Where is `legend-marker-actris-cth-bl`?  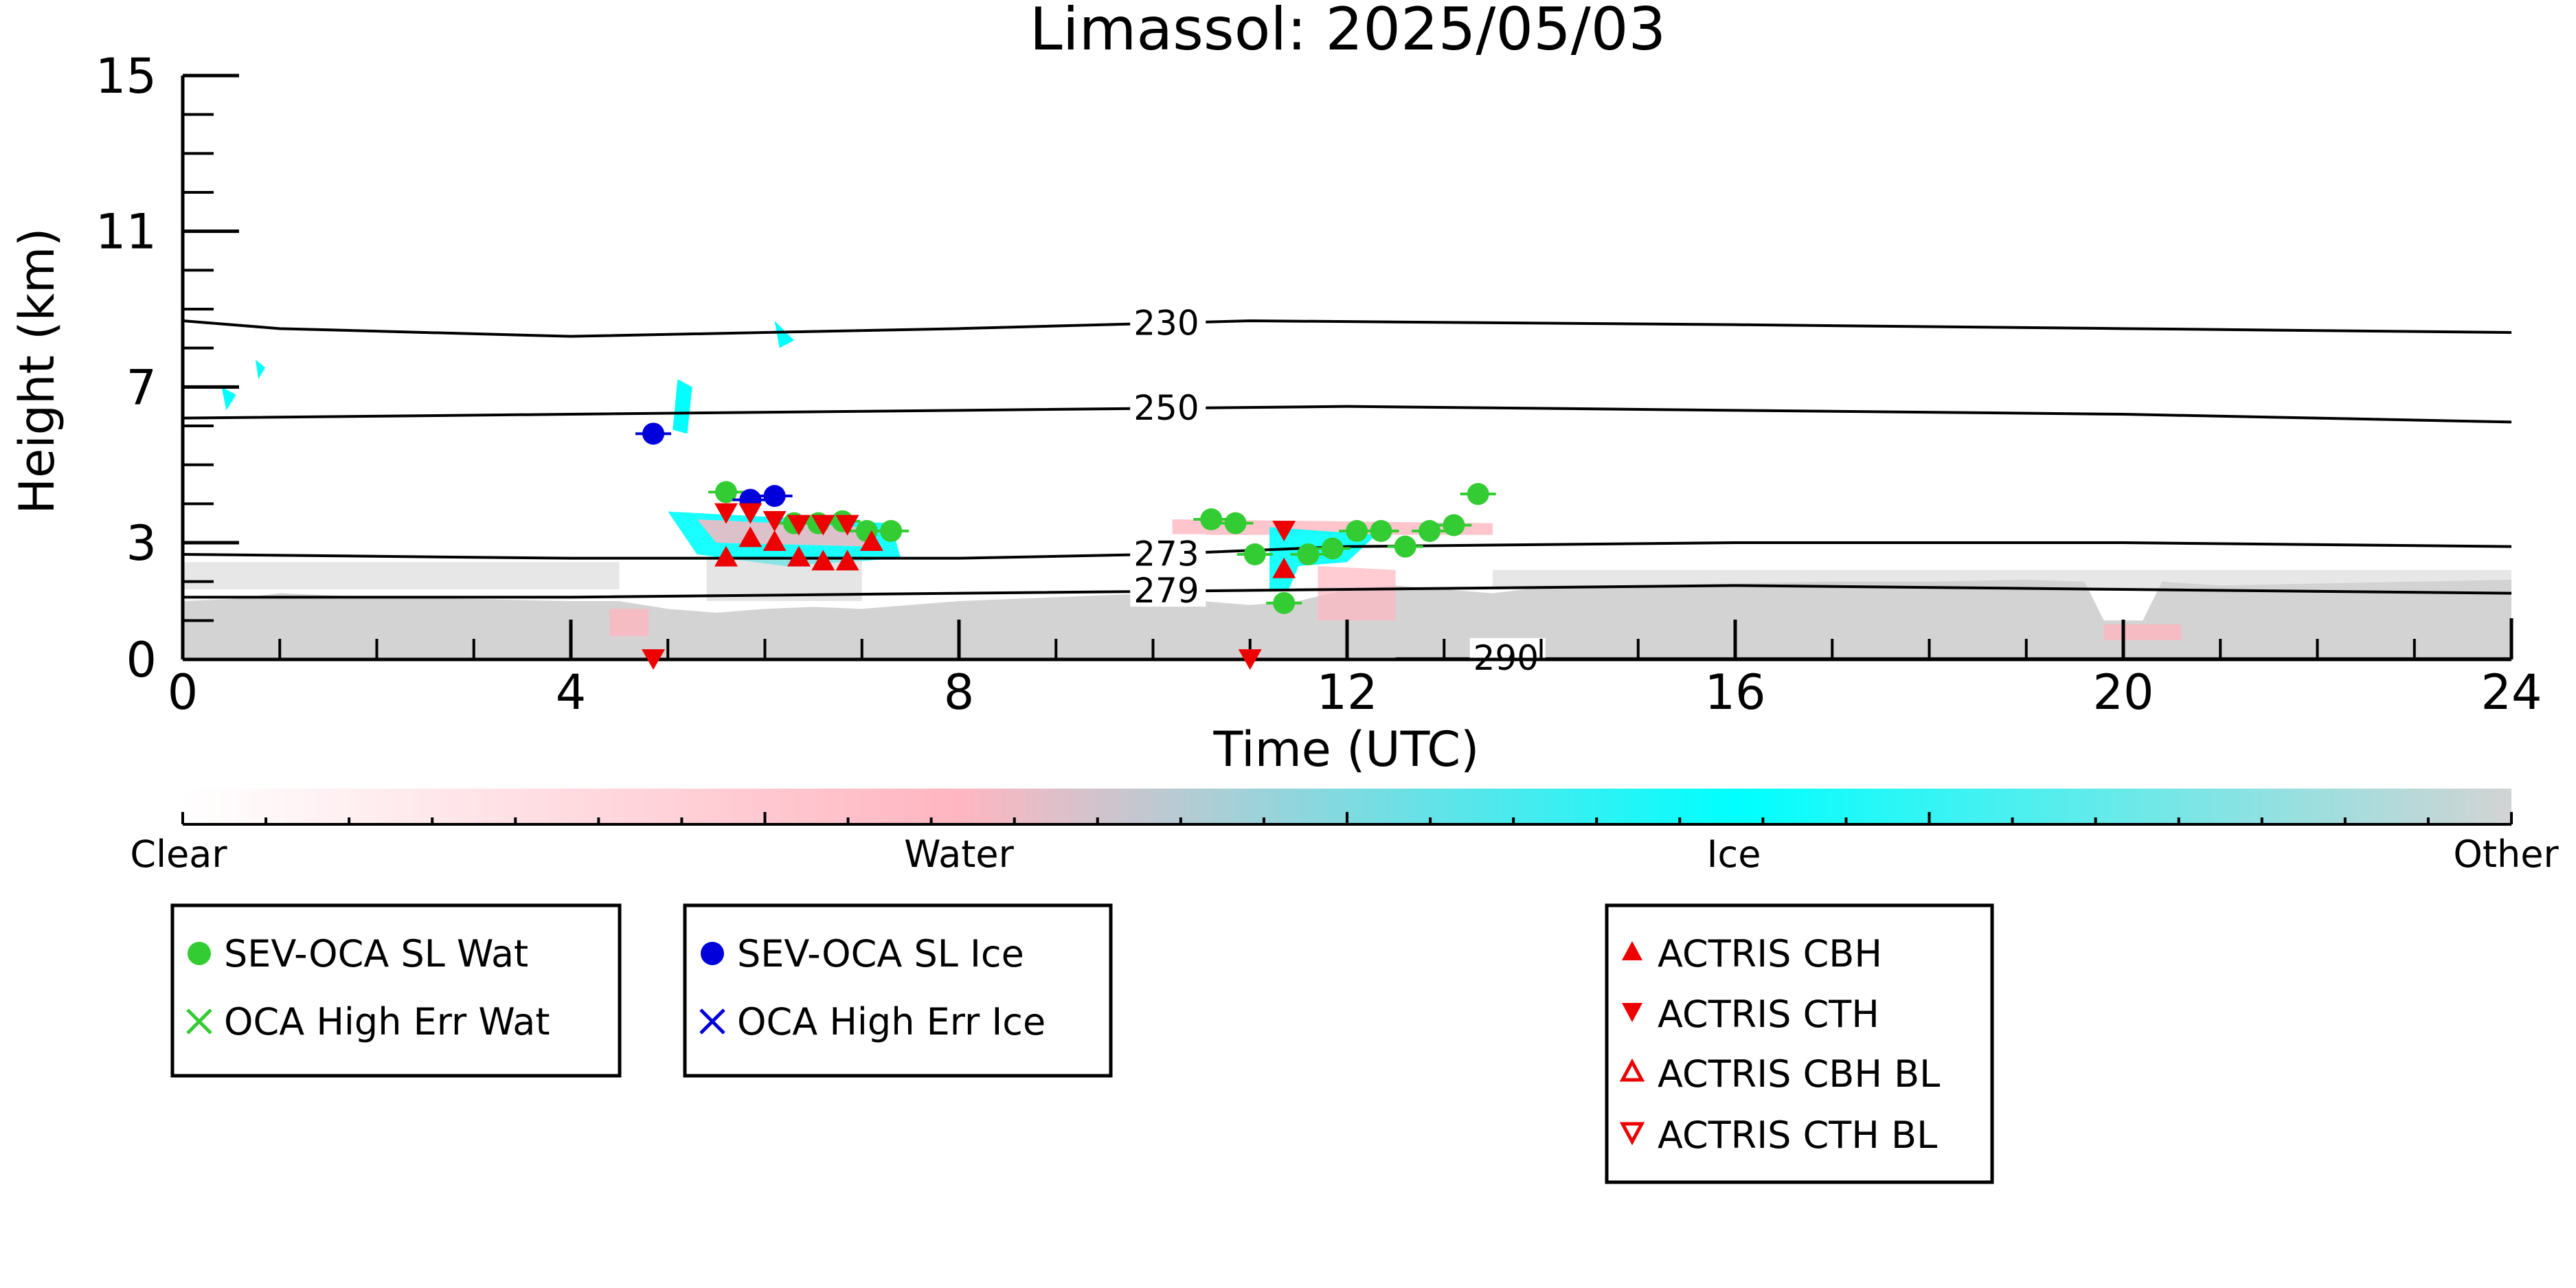
legend-marker-actris-cth-bl is located at coordinates (1632, 1134).